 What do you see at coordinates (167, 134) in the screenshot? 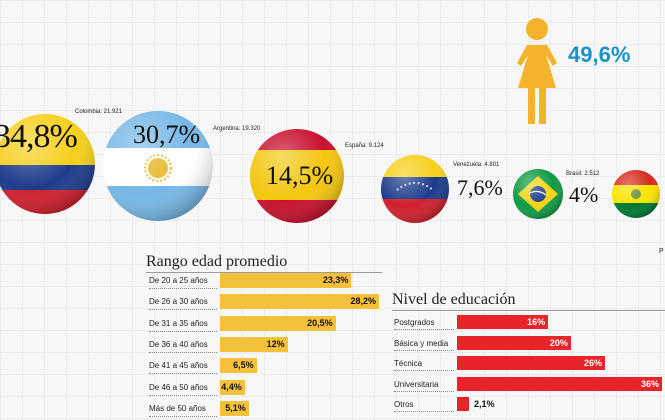
I see `argentina-percentage: 30,7%` at bounding box center [167, 134].